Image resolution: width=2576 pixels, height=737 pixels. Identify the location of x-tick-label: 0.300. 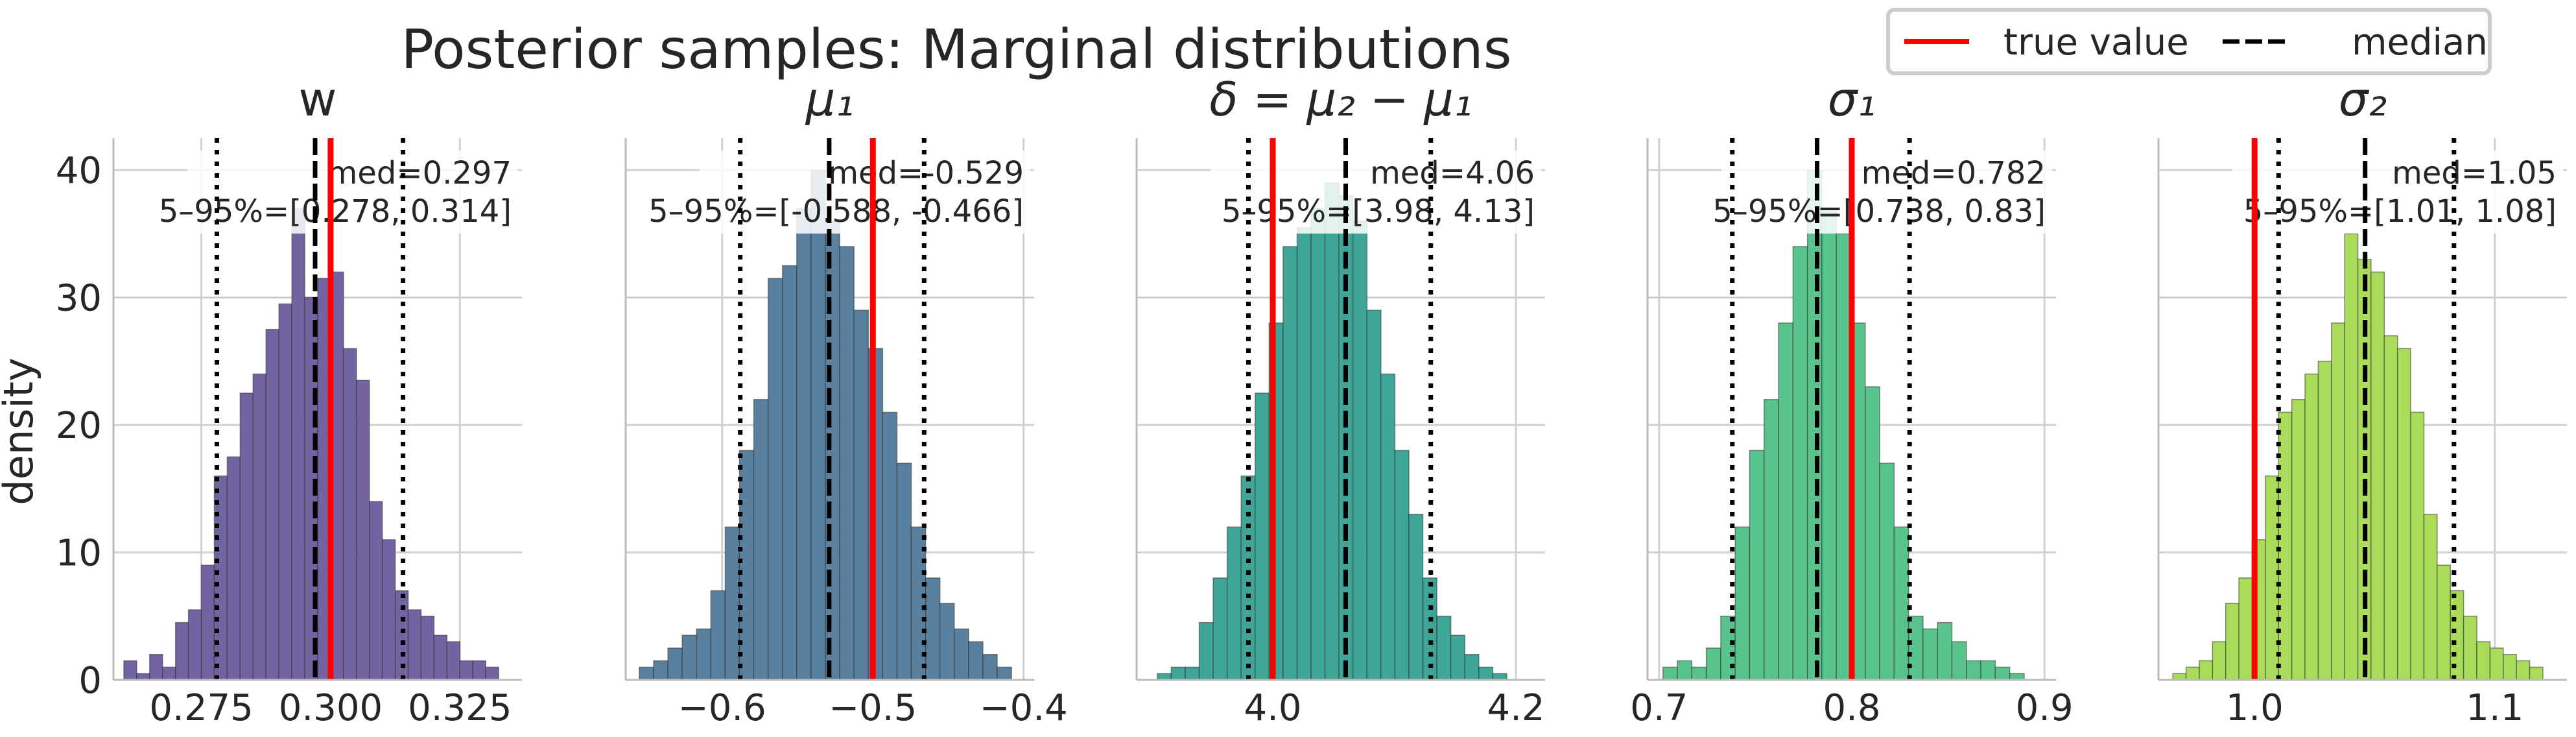
(331, 708).